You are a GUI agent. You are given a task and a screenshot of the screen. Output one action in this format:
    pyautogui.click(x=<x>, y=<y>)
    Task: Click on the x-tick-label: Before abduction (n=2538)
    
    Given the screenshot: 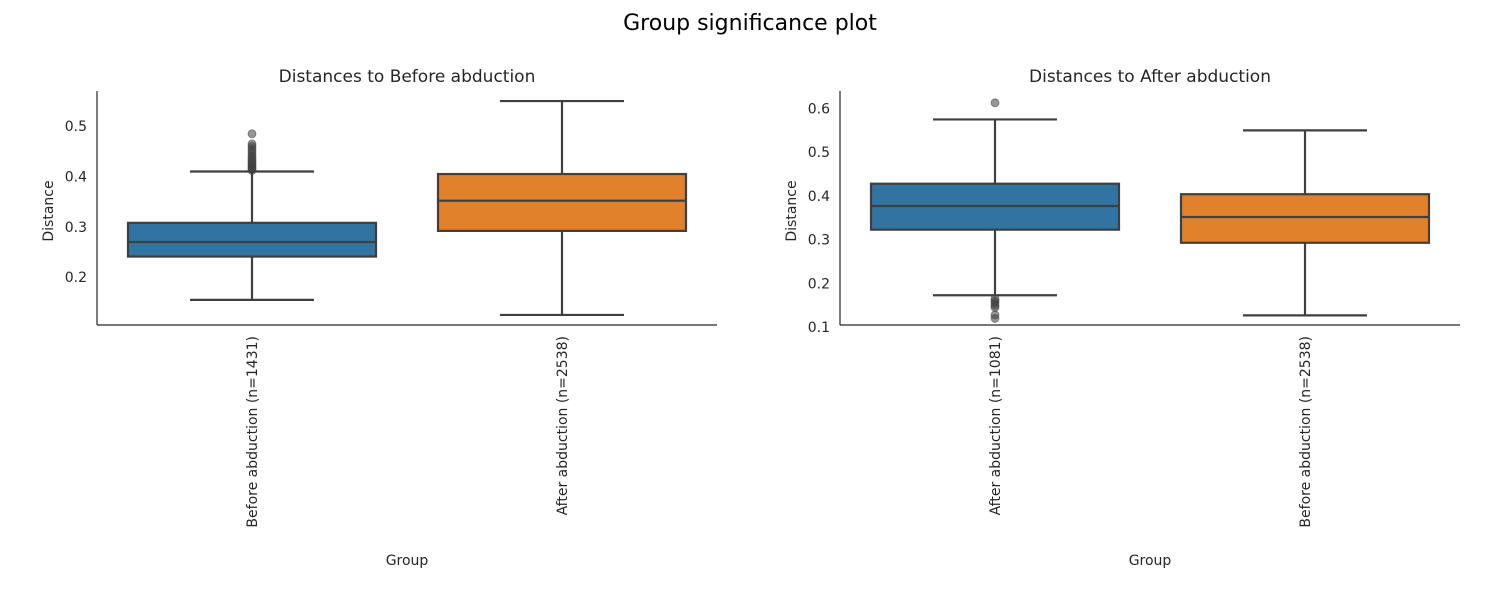 What is the action you would take?
    pyautogui.click(x=1306, y=432)
    